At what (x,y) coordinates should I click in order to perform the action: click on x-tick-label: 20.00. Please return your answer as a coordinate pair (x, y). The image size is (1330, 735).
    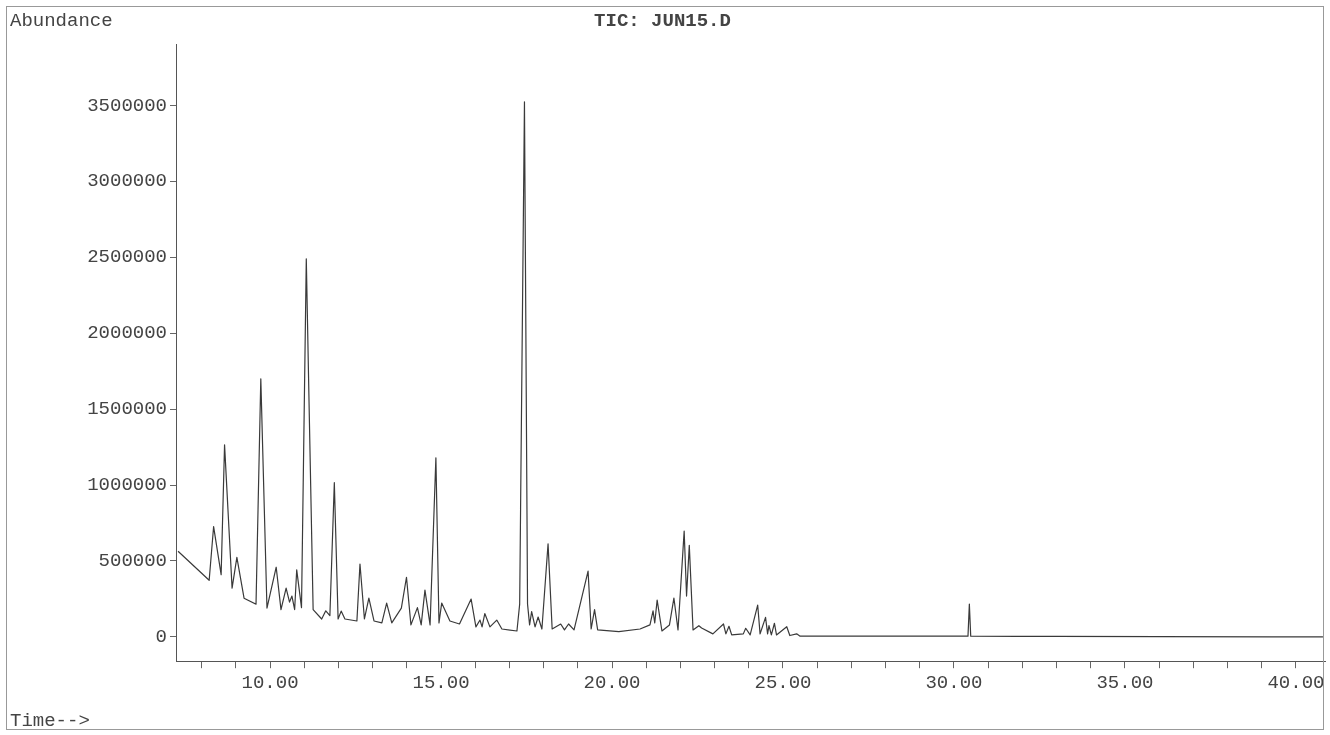
    Looking at the image, I should click on (612, 682).